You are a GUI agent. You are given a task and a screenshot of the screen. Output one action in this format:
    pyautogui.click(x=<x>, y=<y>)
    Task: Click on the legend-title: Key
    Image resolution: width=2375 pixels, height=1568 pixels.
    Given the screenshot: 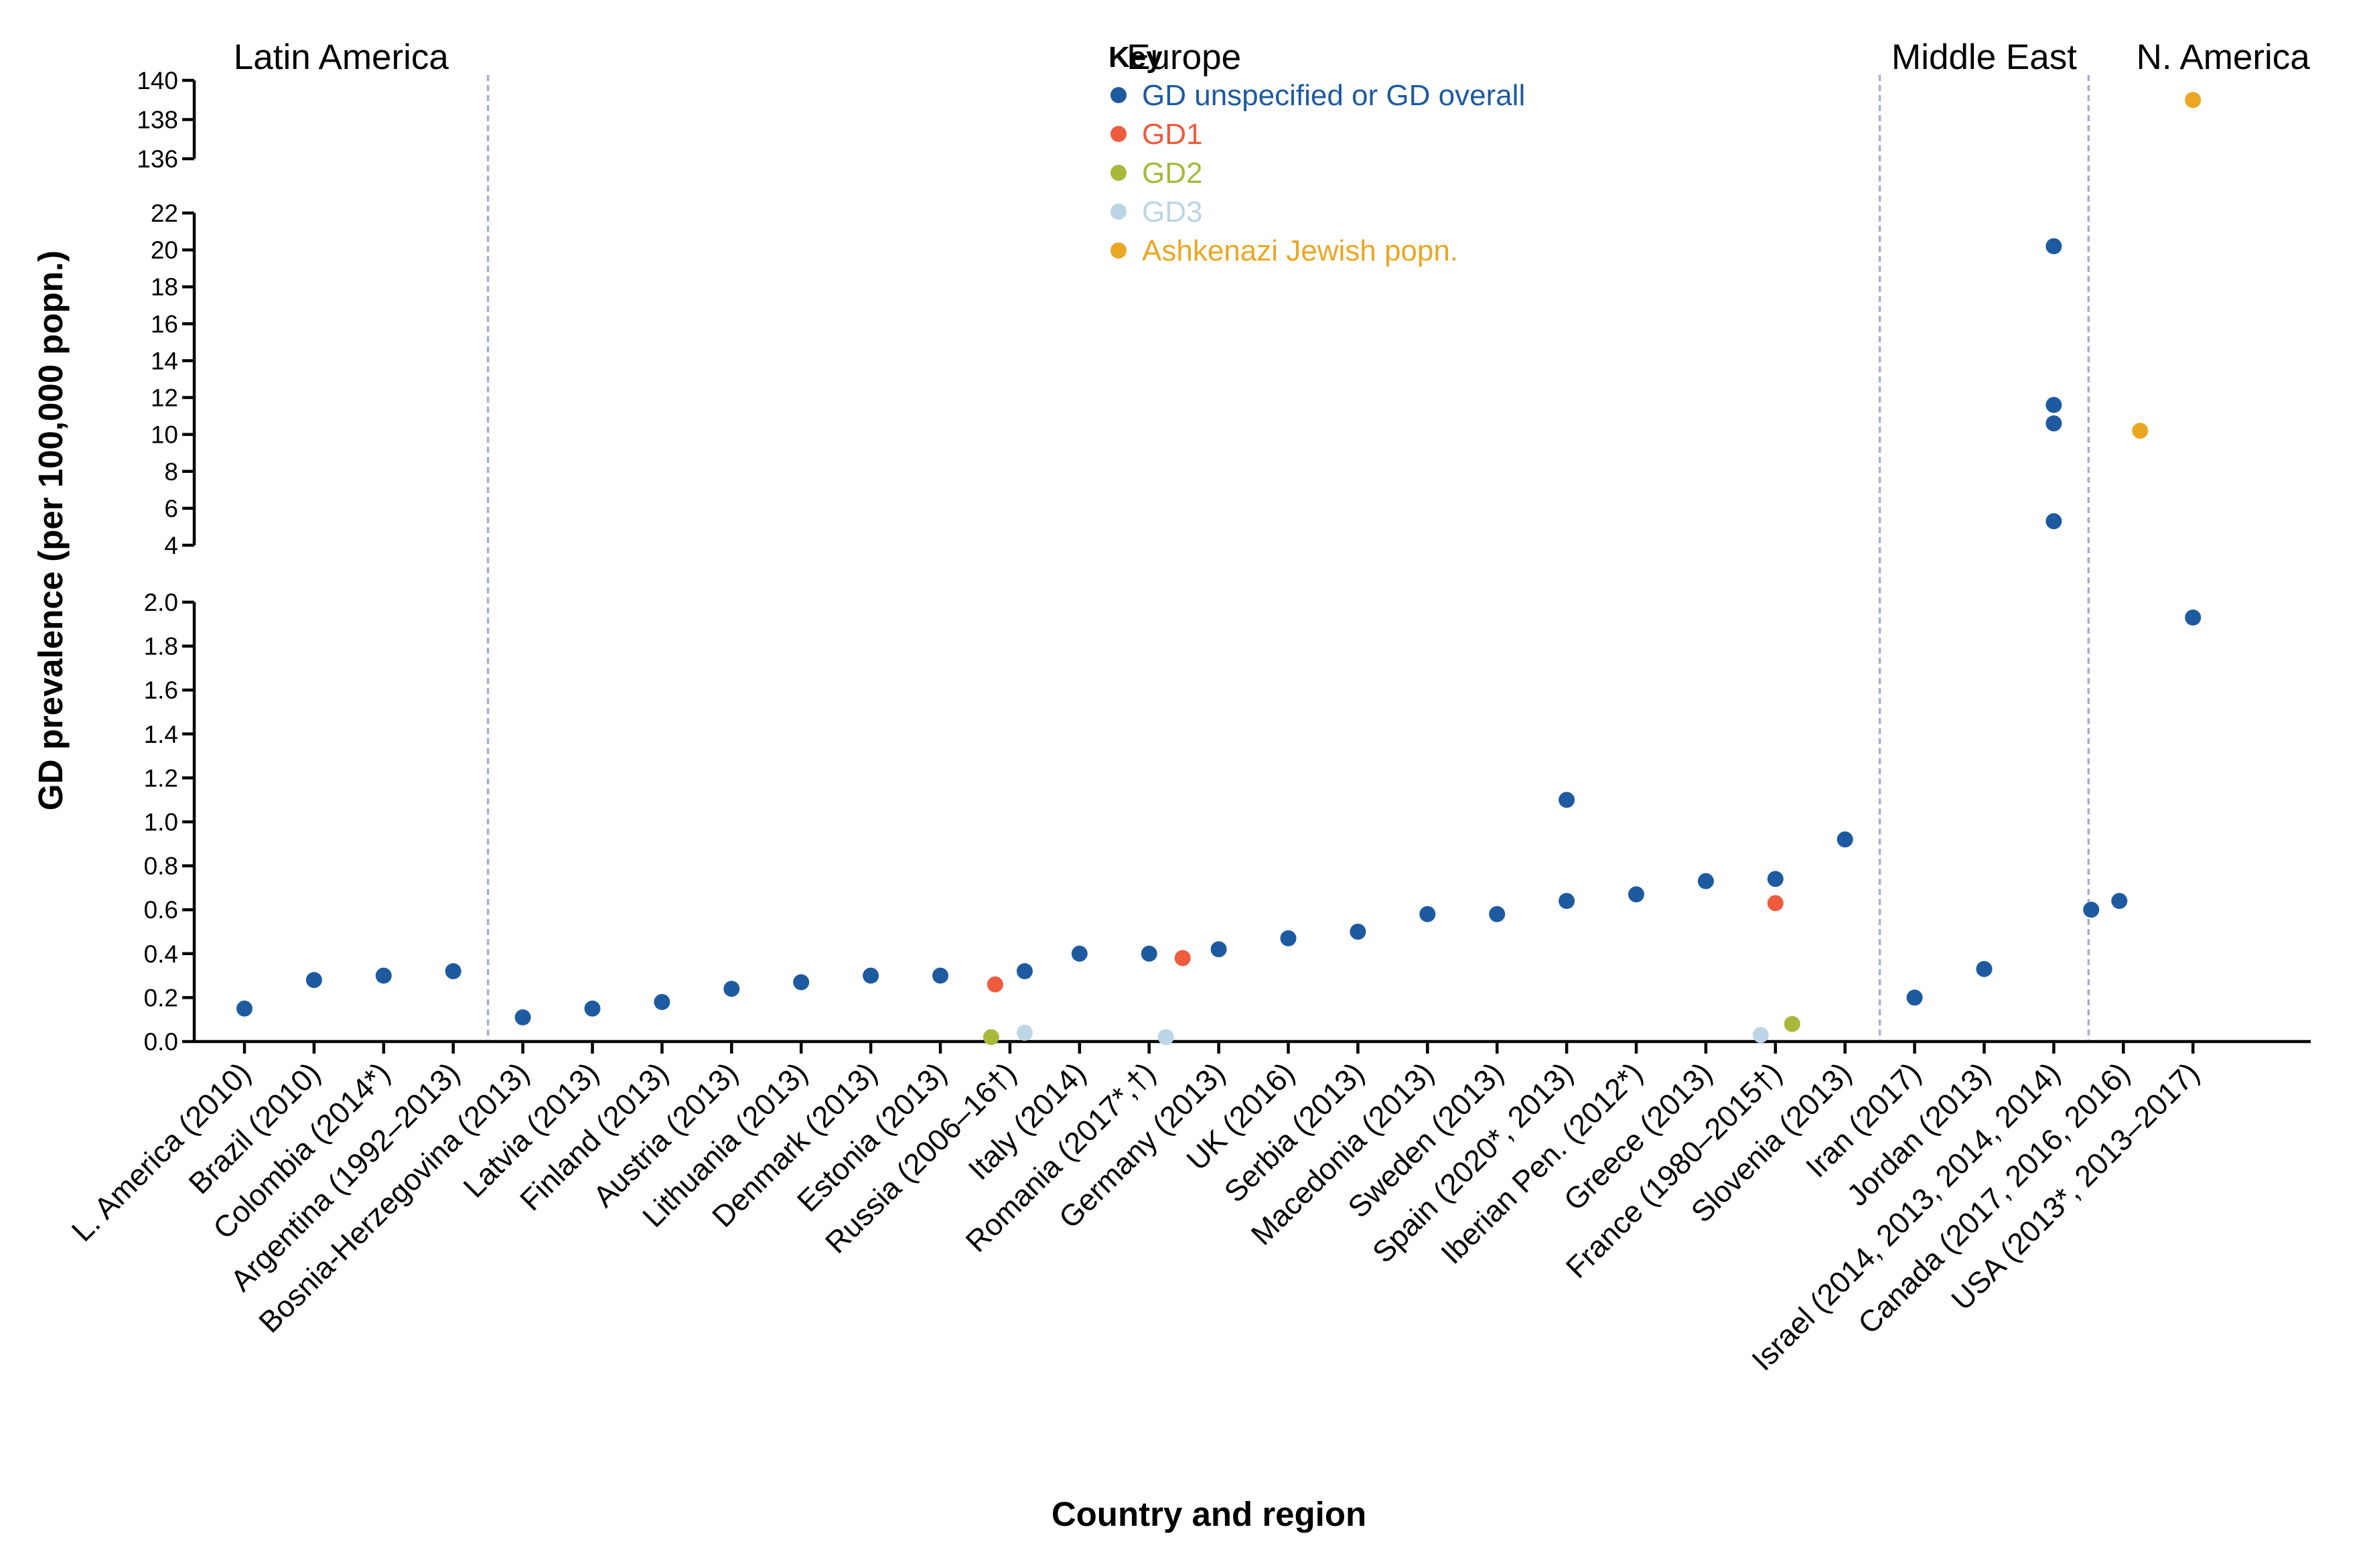 What is the action you would take?
    pyautogui.click(x=1135, y=58)
    